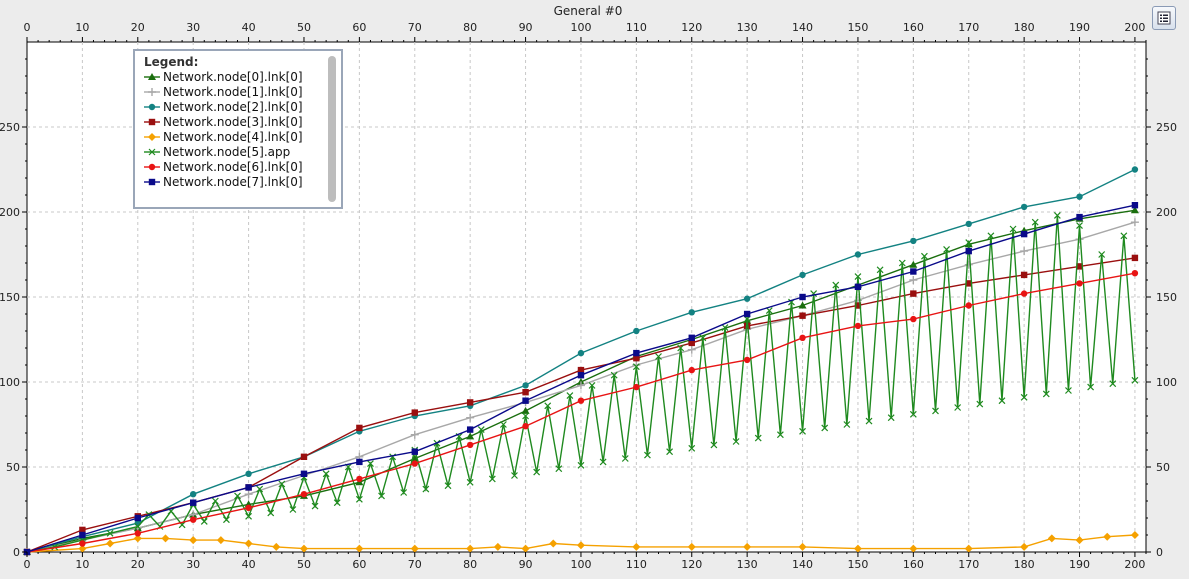 The height and width of the screenshot is (579, 1189). Describe the element at coordinates (223, 92) in the screenshot. I see `legend-entry: Network.node[1].lnk[0]` at that location.